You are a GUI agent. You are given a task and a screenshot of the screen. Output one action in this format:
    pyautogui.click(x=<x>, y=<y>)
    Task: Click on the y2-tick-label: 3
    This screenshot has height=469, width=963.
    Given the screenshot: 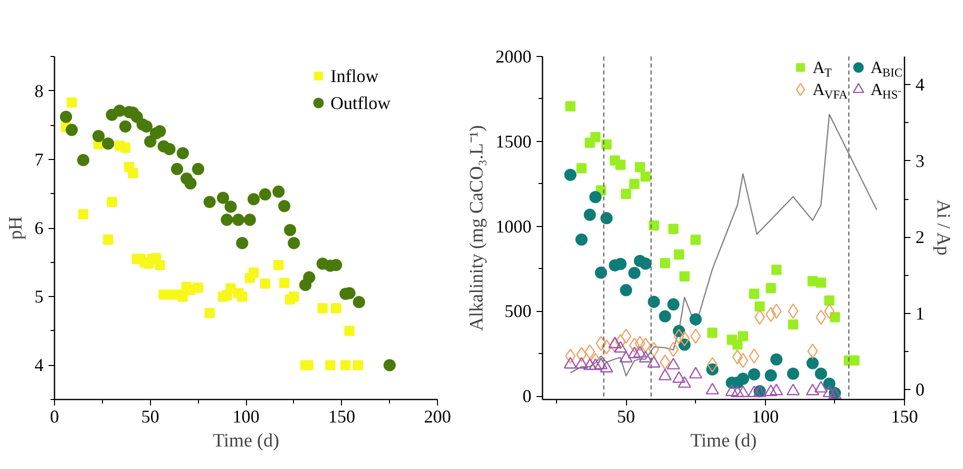 What is the action you would take?
    pyautogui.click(x=920, y=160)
    